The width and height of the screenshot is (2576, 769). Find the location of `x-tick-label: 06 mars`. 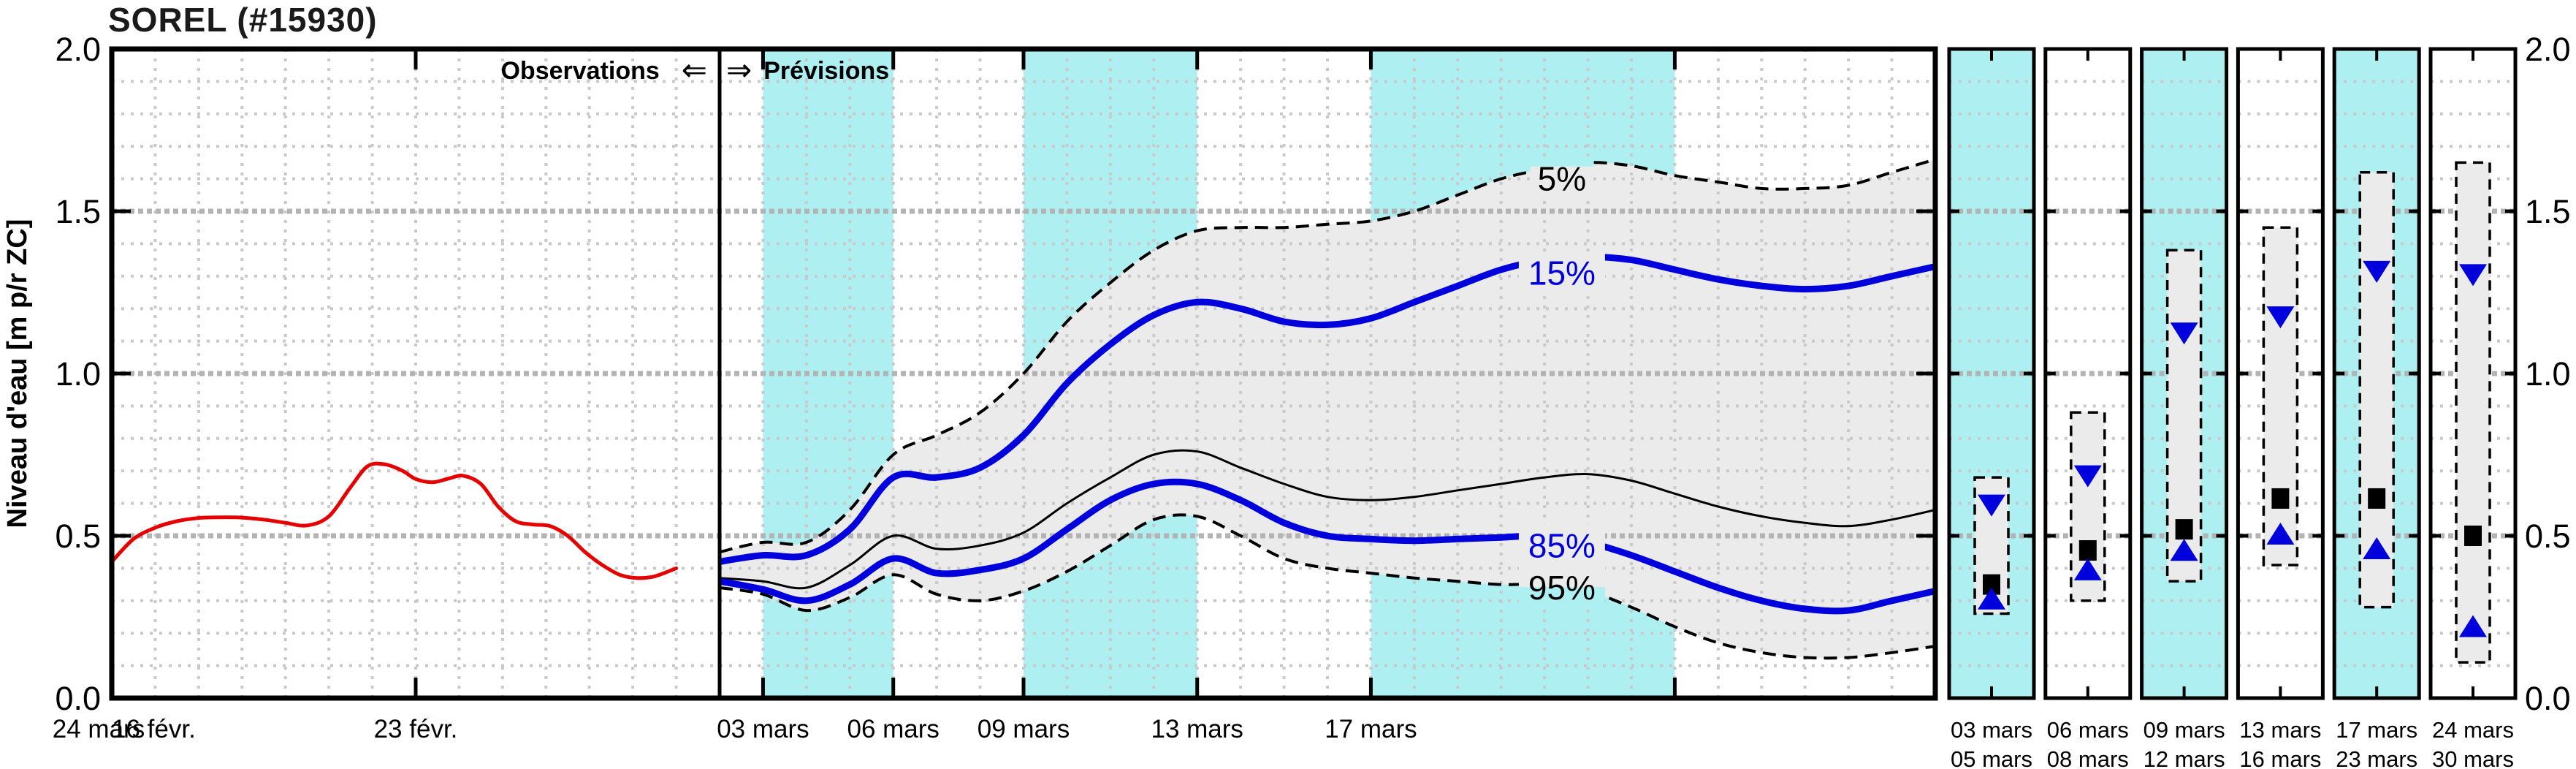

x-tick-label: 06 mars is located at coordinates (893, 729).